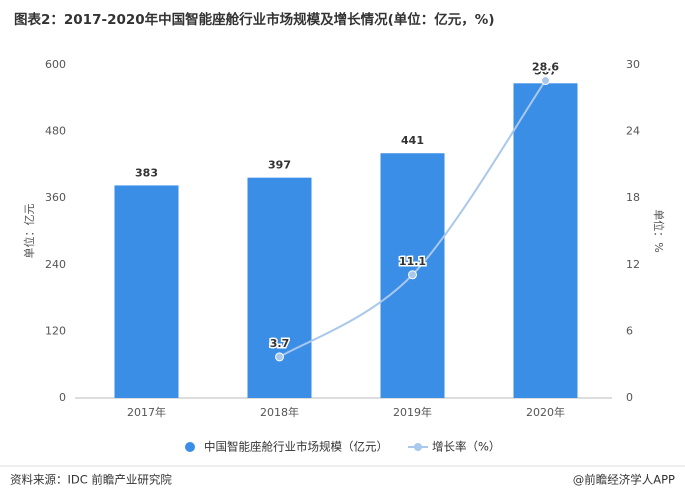 The width and height of the screenshot is (685, 500). Describe the element at coordinates (633, 264) in the screenshot. I see `y2-tick-label: 12` at that location.